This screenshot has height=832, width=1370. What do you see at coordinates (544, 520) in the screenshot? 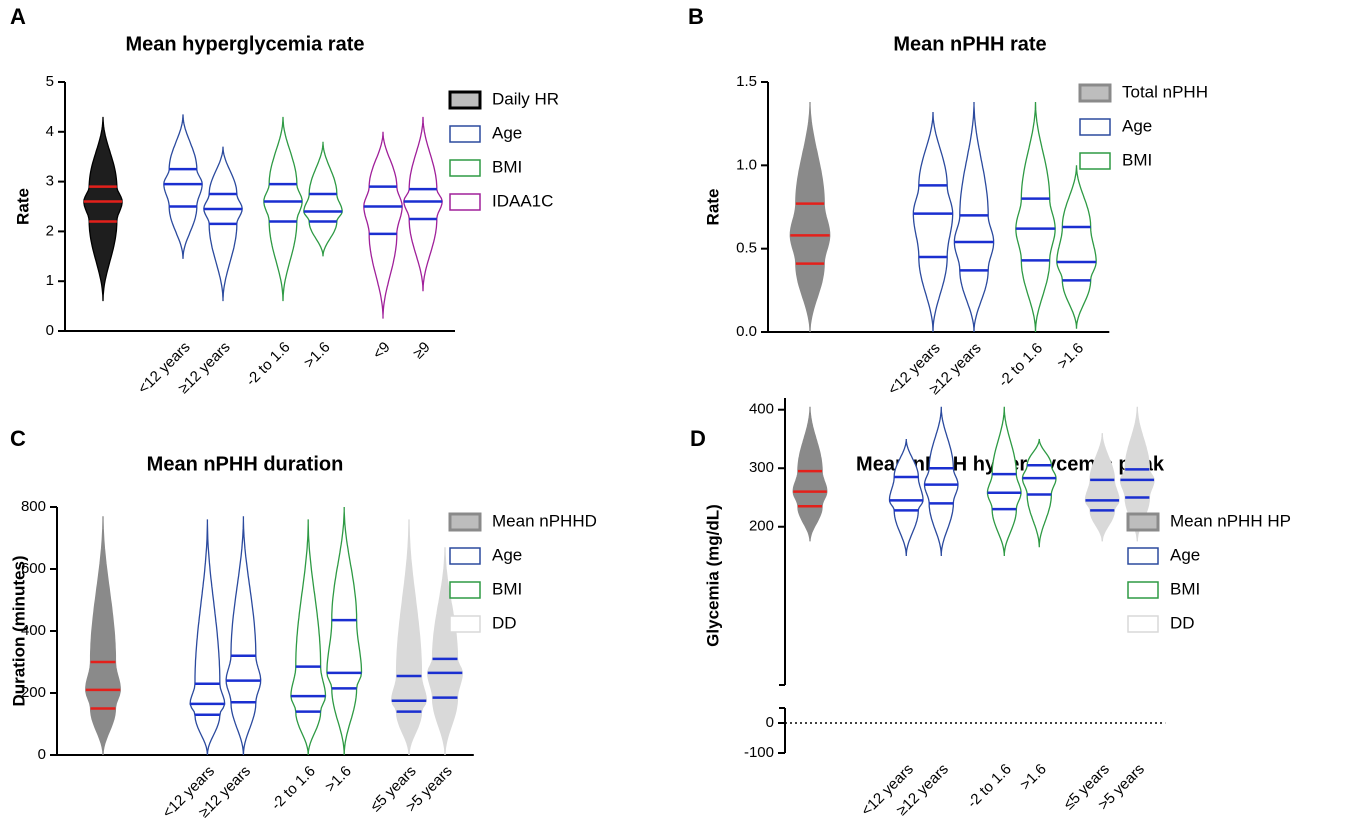
I see `legend-label: Mean nPHHD` at bounding box center [544, 520].